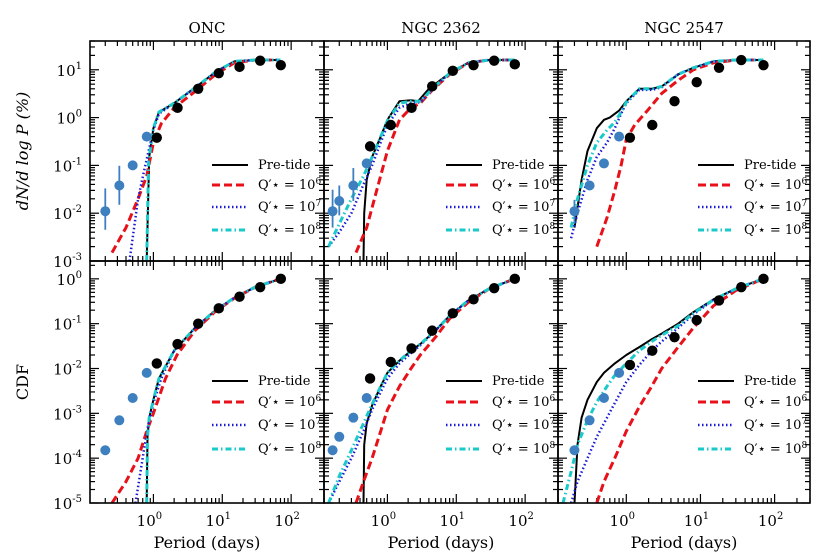 This screenshot has width=830, height=554. What do you see at coordinates (67, 261) in the screenshot?
I see `y-tick-label: 10⁻³` at bounding box center [67, 261].